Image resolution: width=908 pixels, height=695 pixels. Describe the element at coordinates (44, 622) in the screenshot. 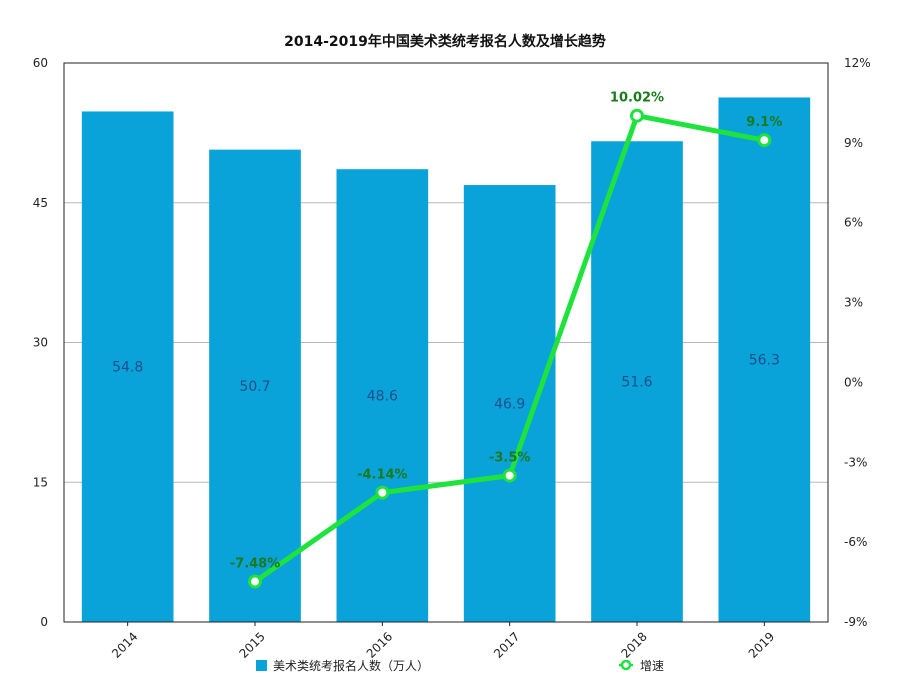

I see `y-left-tick-label: 0` at that location.